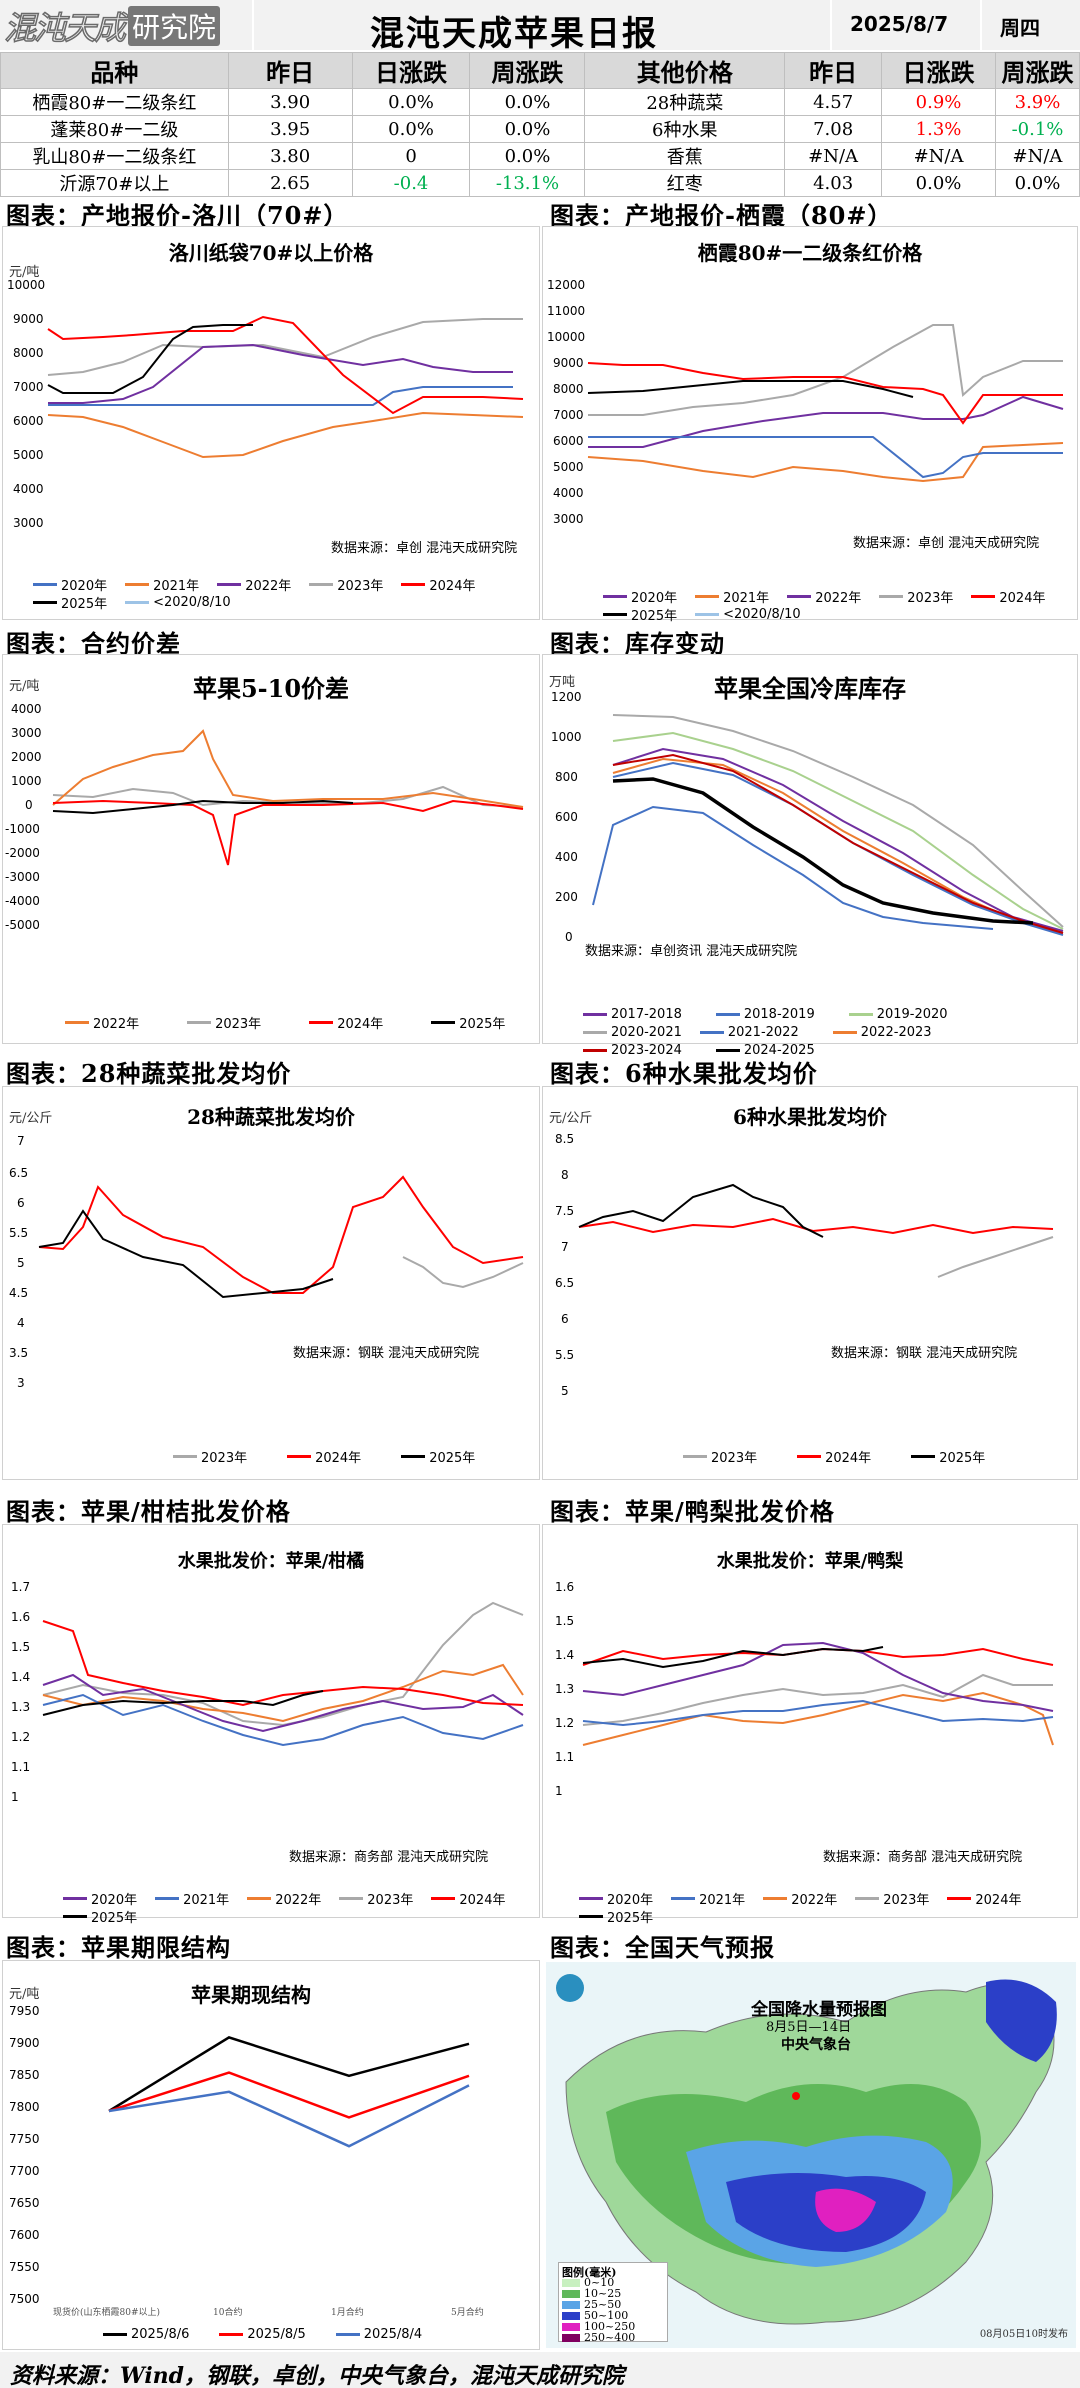  I want to click on legend-item: 2021年, so click(192, 1898).